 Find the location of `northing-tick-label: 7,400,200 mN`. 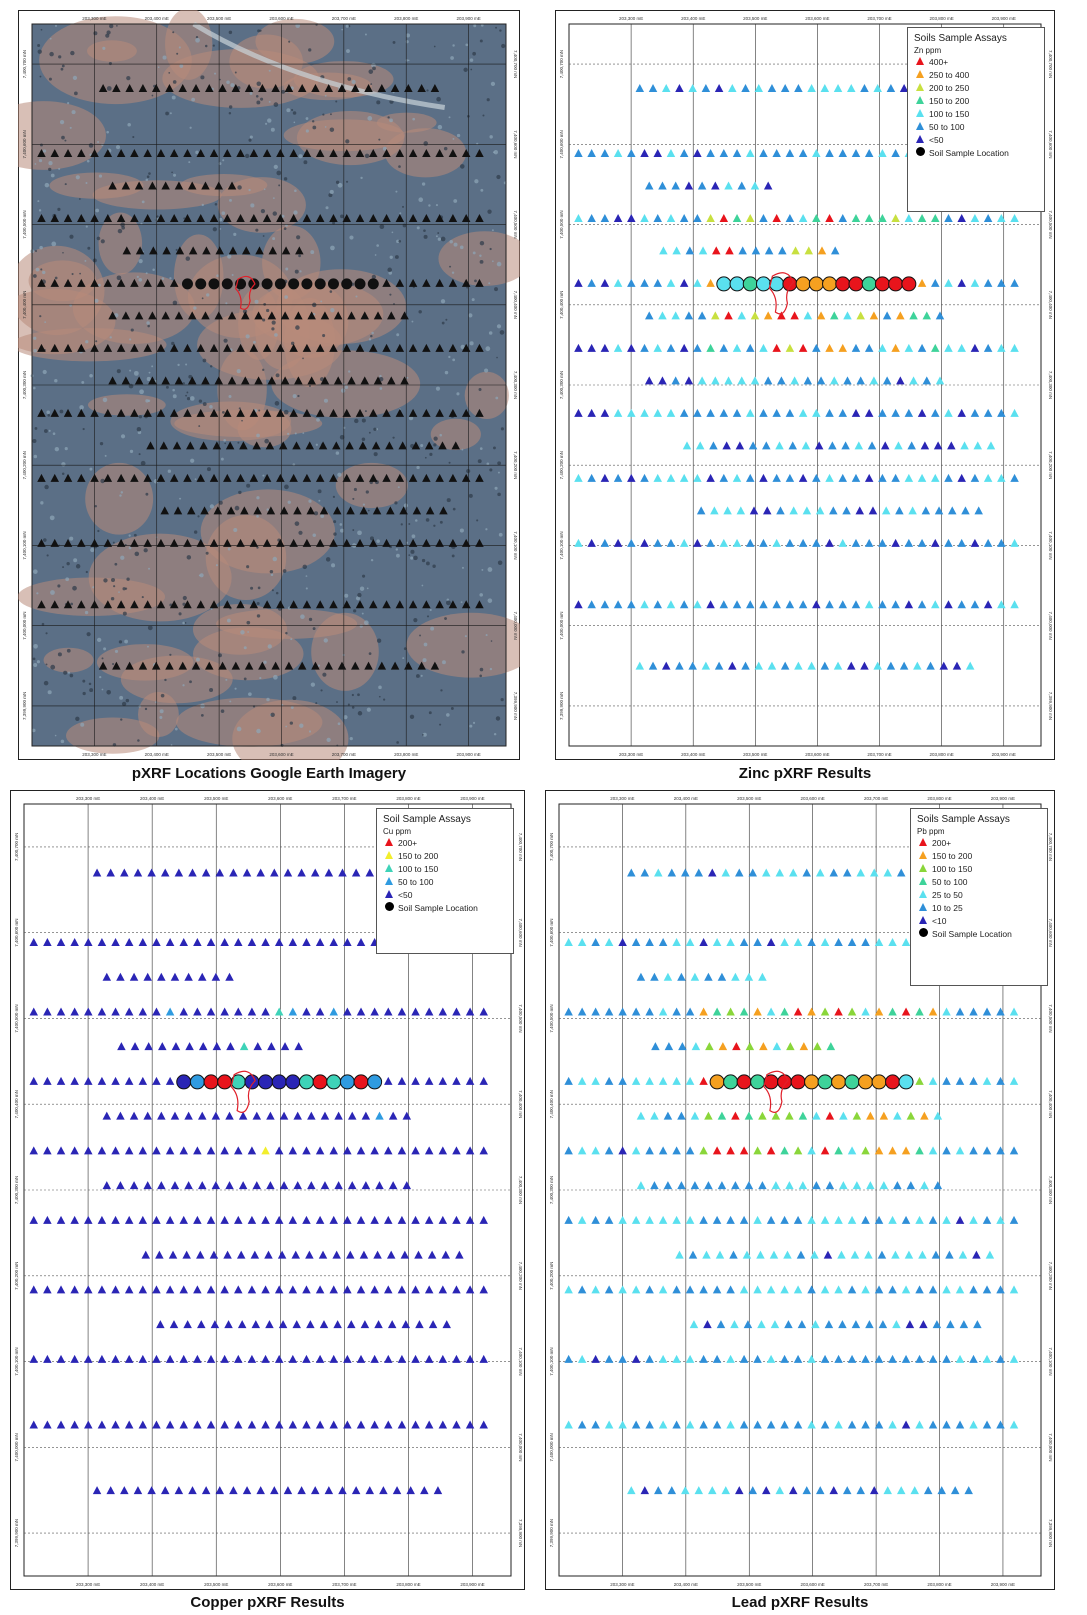

northing-tick-label: 7,400,200 mN is located at coordinates (551, 1276).